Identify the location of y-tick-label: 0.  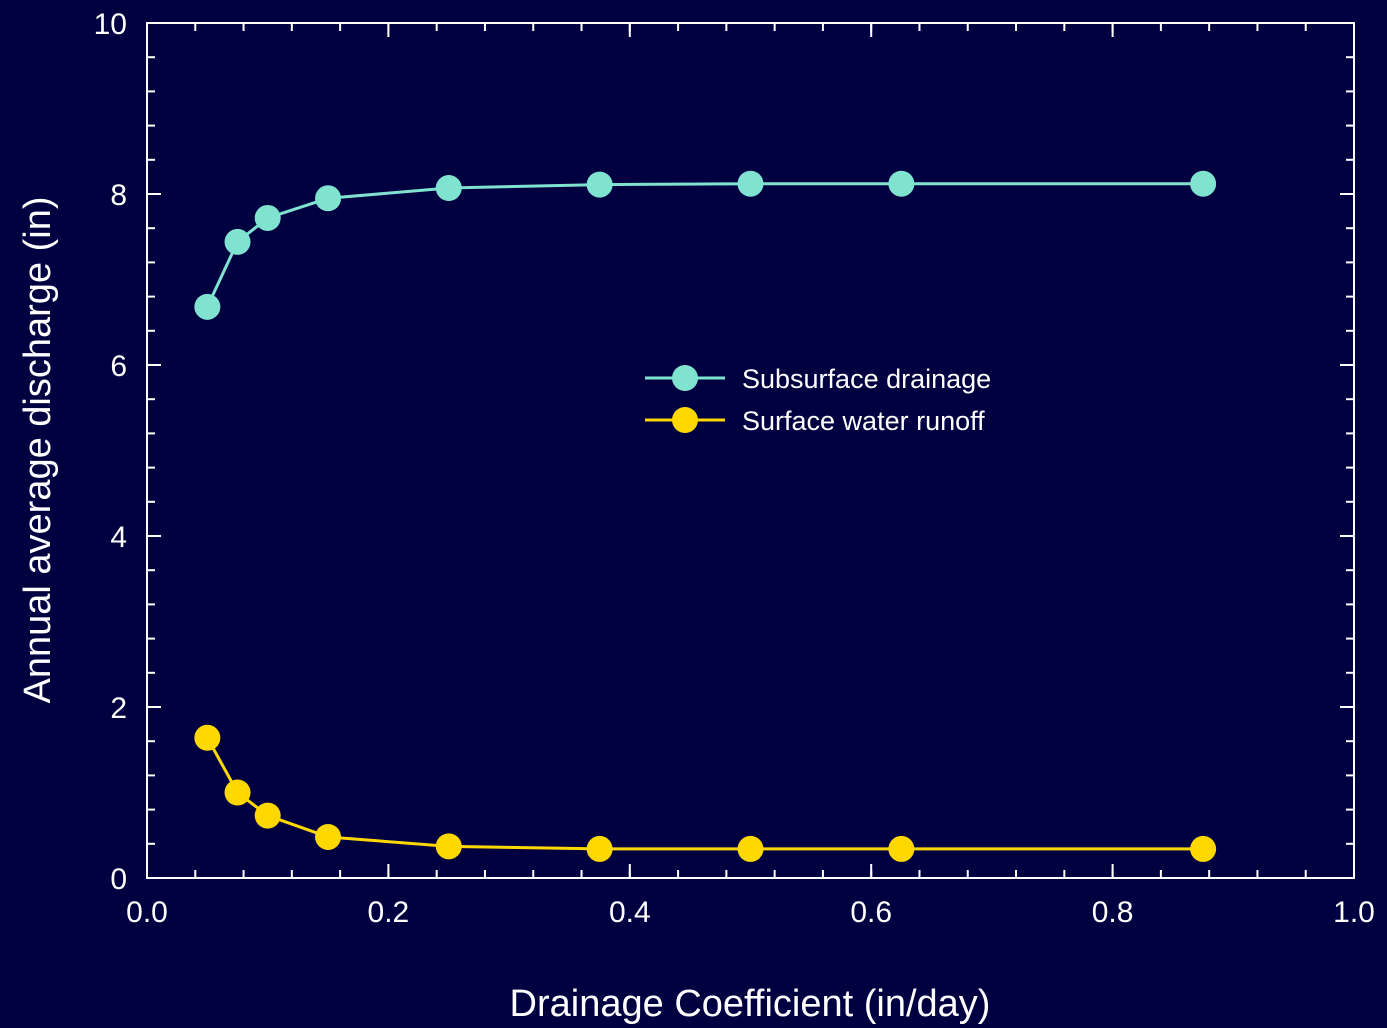
(118, 879).